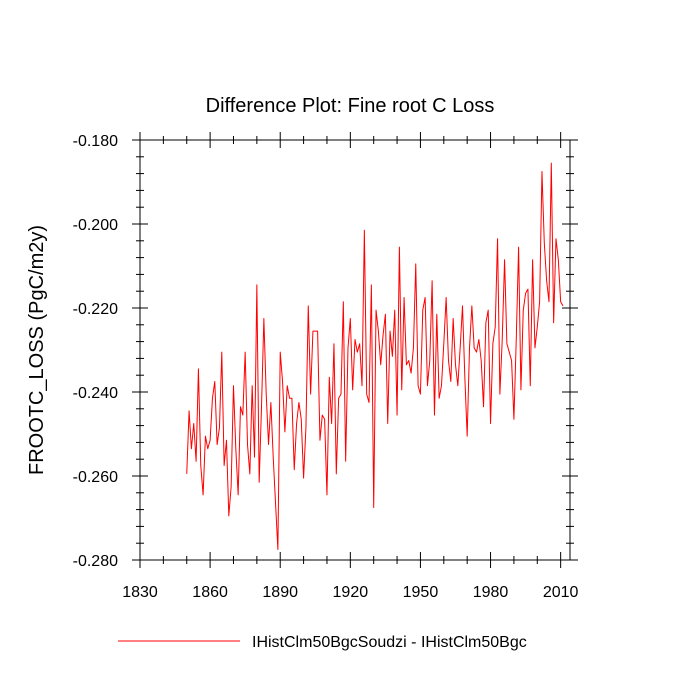  I want to click on y-axis-label: FROOTC_LOSS (PgC/m2y), so click(37, 350).